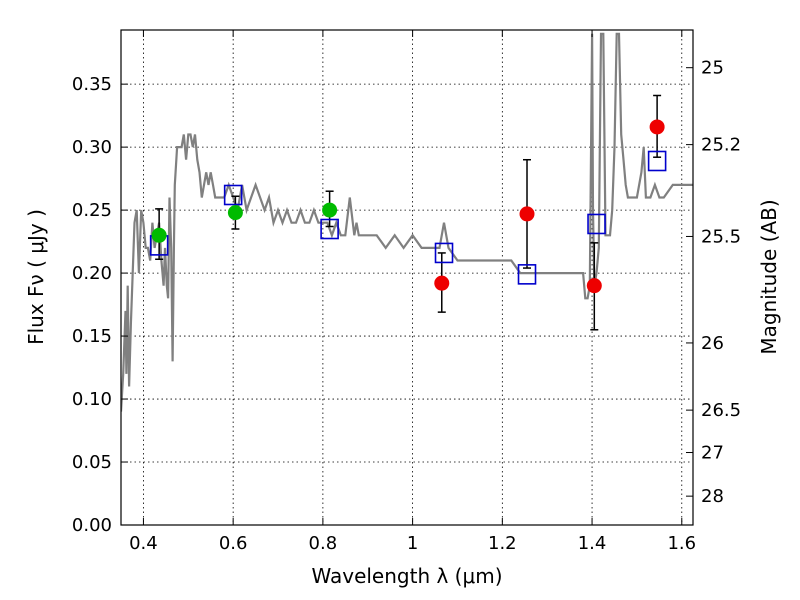 The height and width of the screenshot is (600, 800). What do you see at coordinates (92, 399) in the screenshot?
I see `y-tick-label: 0.10` at bounding box center [92, 399].